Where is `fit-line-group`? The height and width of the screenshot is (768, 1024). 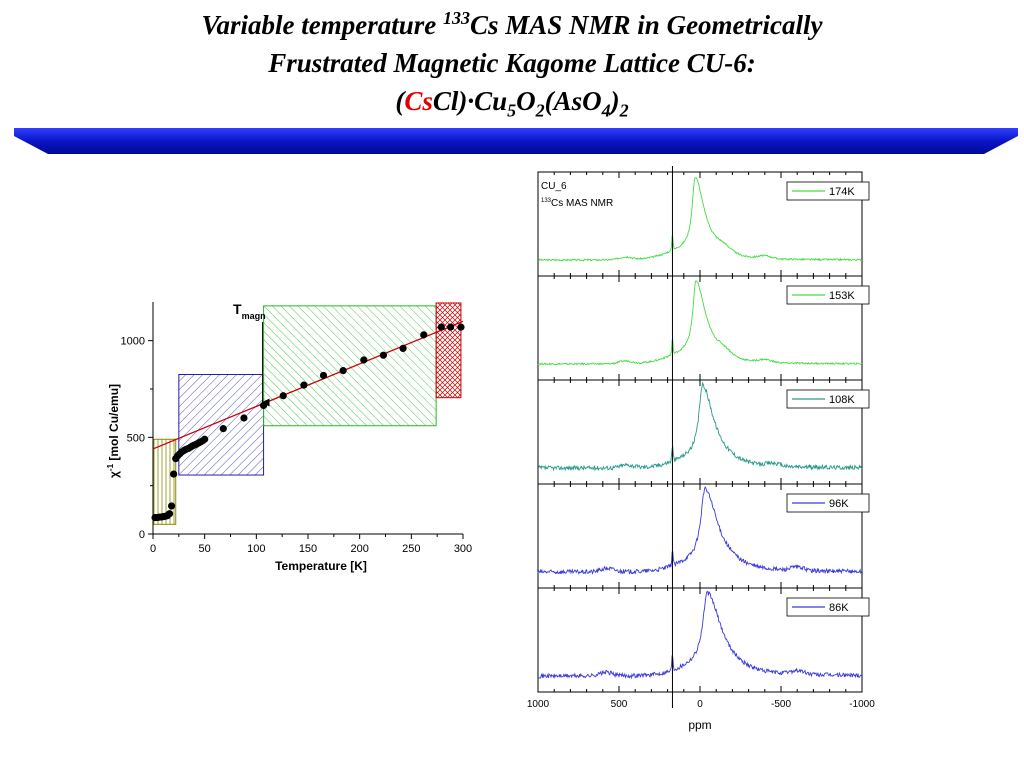 fit-line-group is located at coordinates (308, 385).